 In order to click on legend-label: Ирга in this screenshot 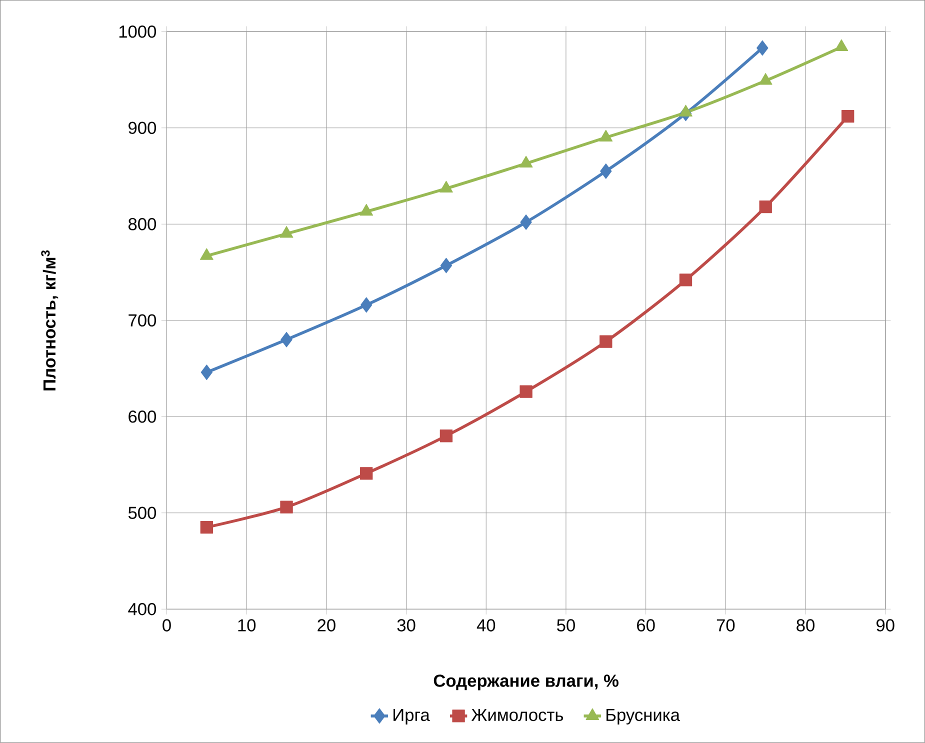, I will do `click(412, 717)`.